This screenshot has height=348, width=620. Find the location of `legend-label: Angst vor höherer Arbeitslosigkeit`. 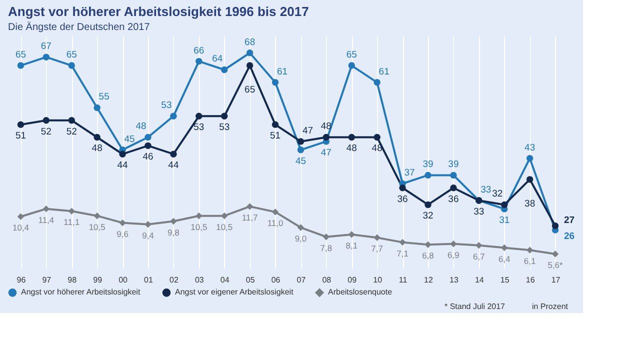

legend-label: Angst vor höherer Arbeitslosigkeit is located at coordinates (81, 292).